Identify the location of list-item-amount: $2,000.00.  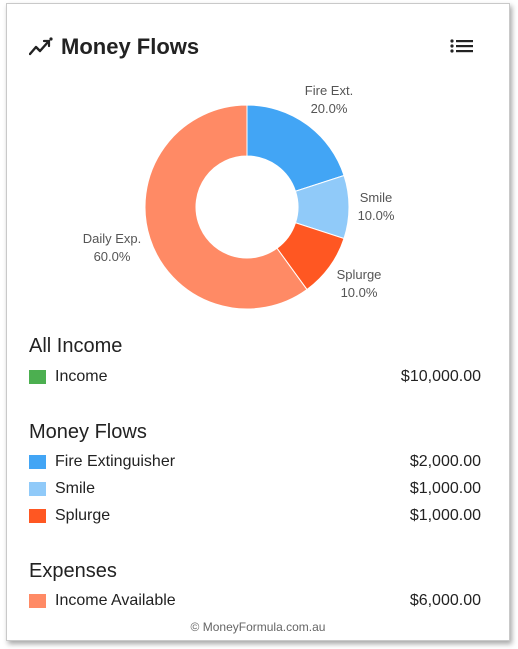
(445, 461).